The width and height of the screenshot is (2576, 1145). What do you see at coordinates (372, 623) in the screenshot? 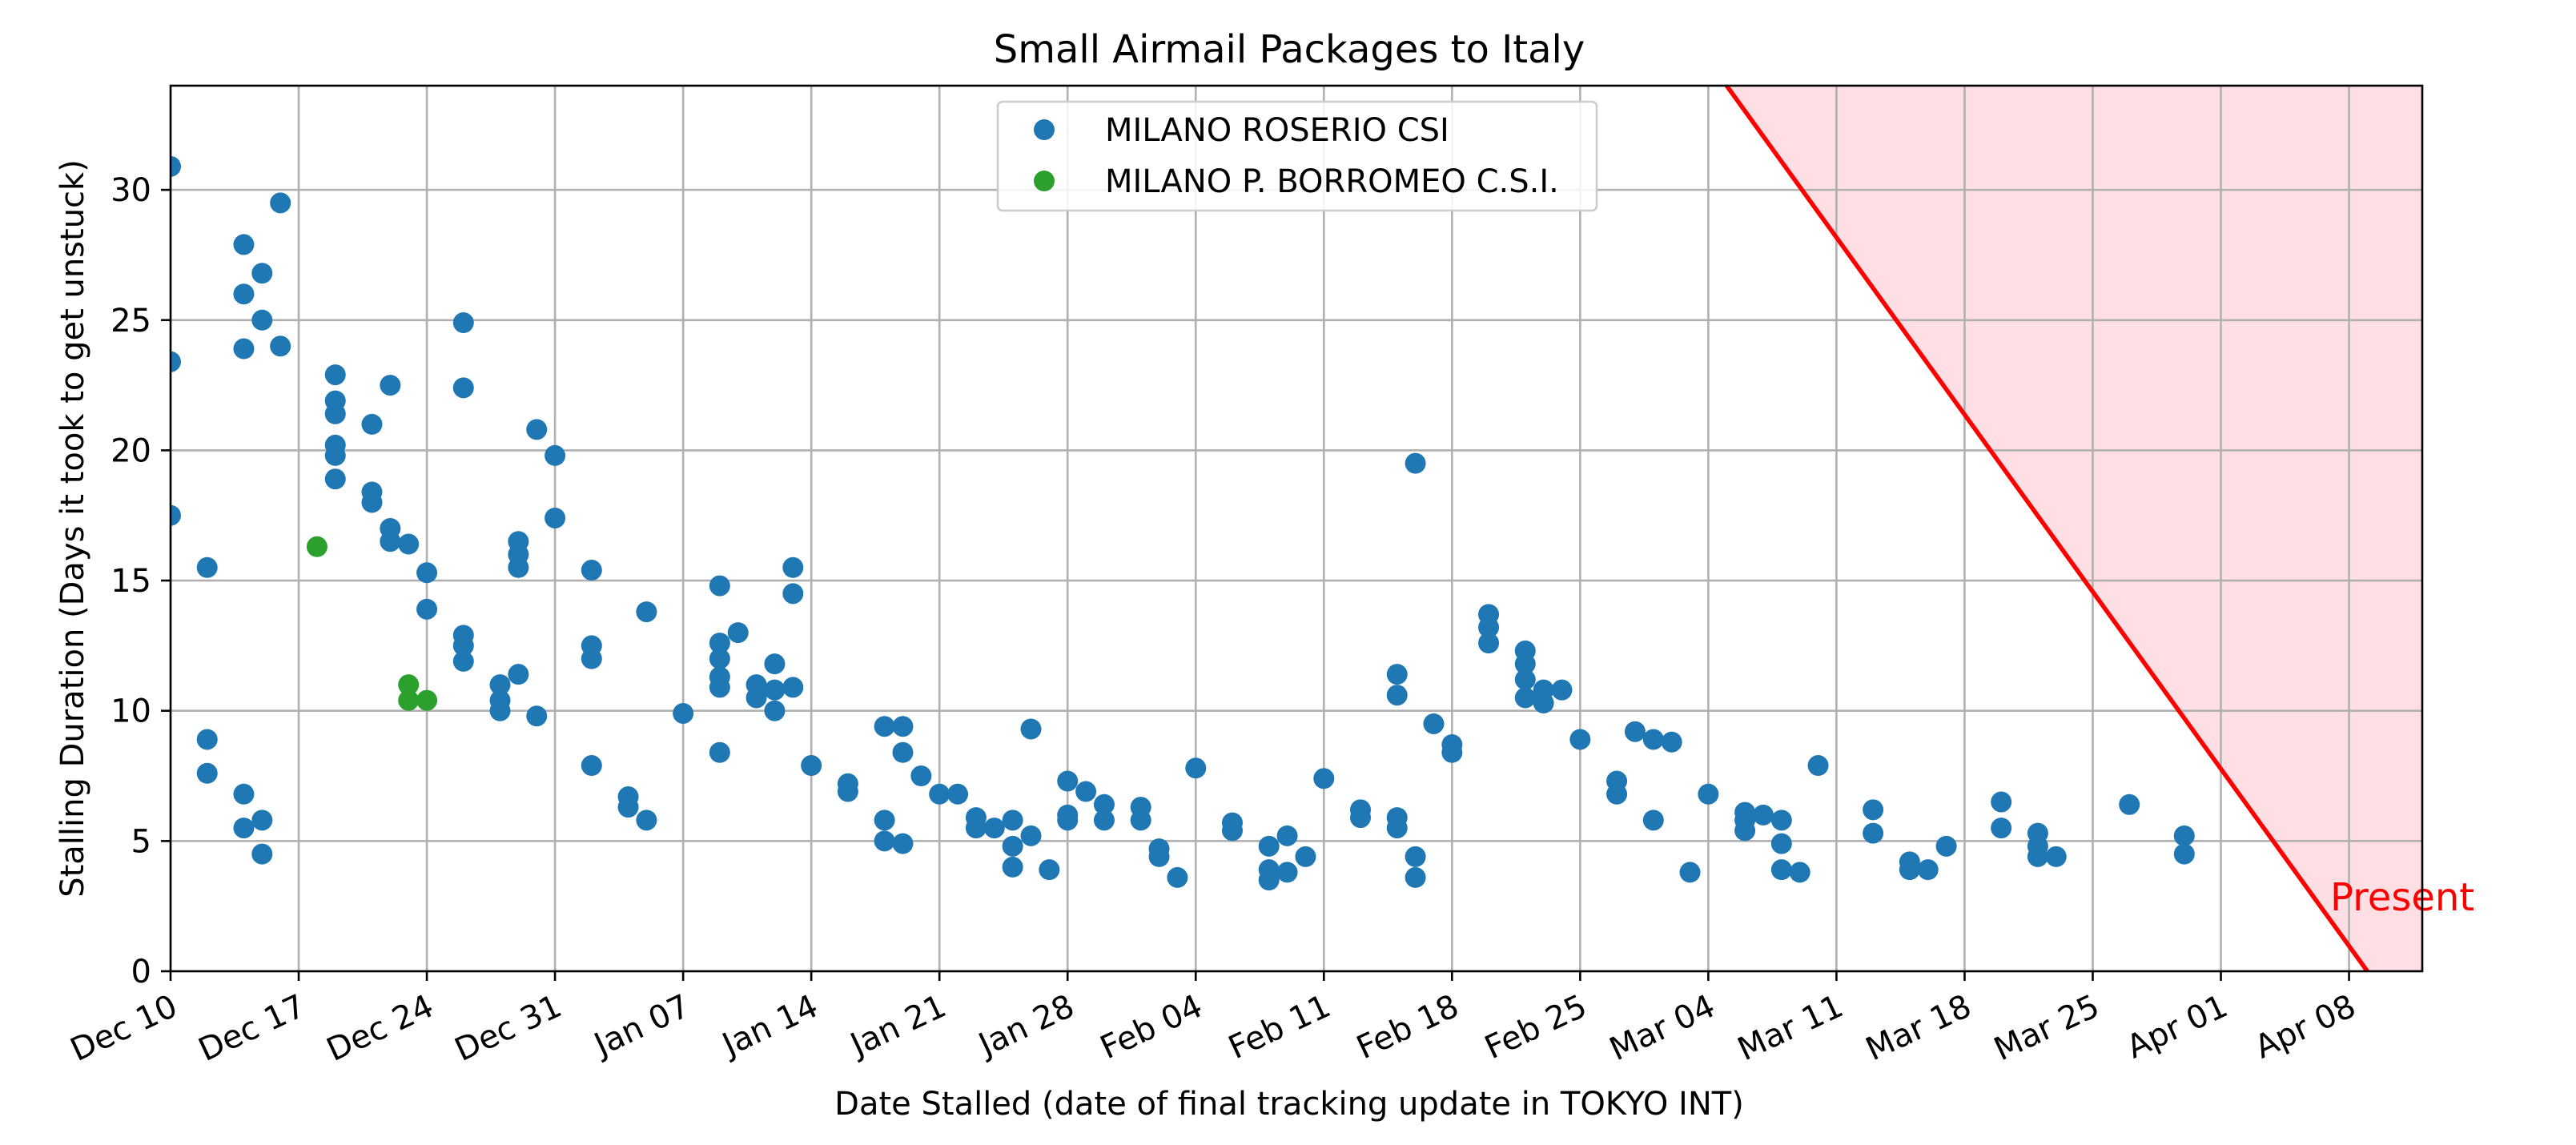
I see `series-2-points` at bounding box center [372, 623].